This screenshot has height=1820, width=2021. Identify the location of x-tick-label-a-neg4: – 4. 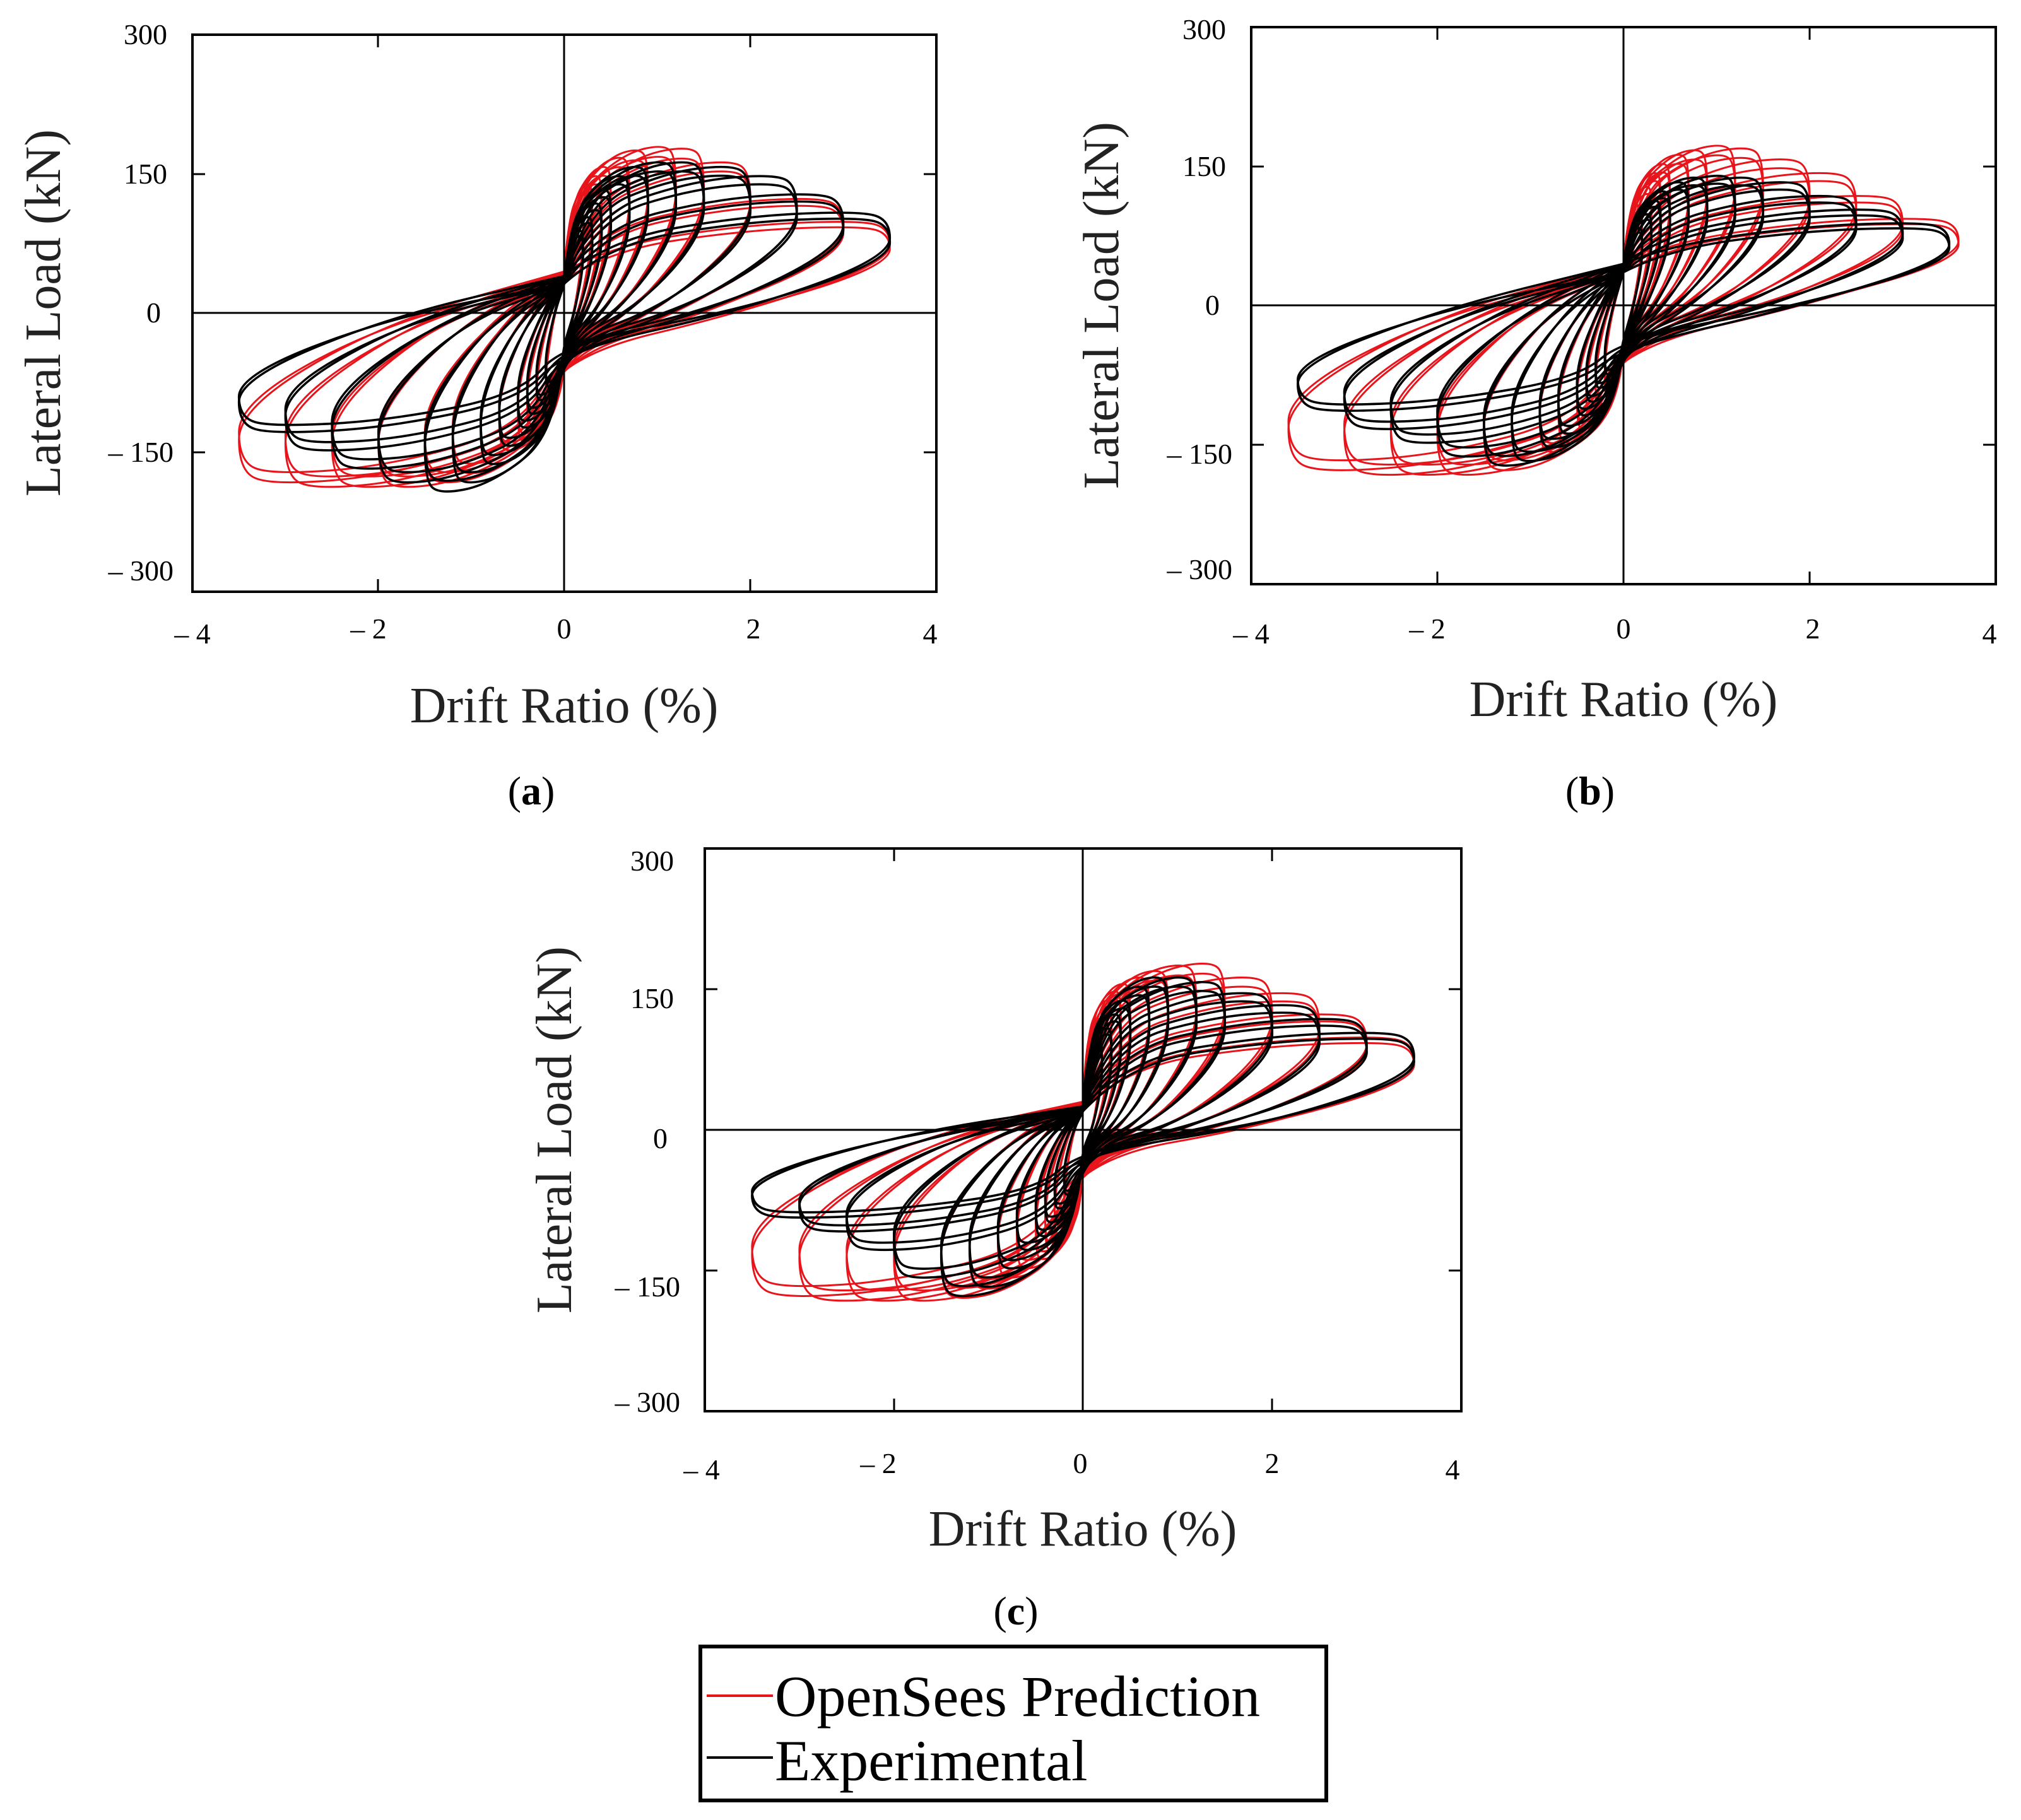
(192, 634).